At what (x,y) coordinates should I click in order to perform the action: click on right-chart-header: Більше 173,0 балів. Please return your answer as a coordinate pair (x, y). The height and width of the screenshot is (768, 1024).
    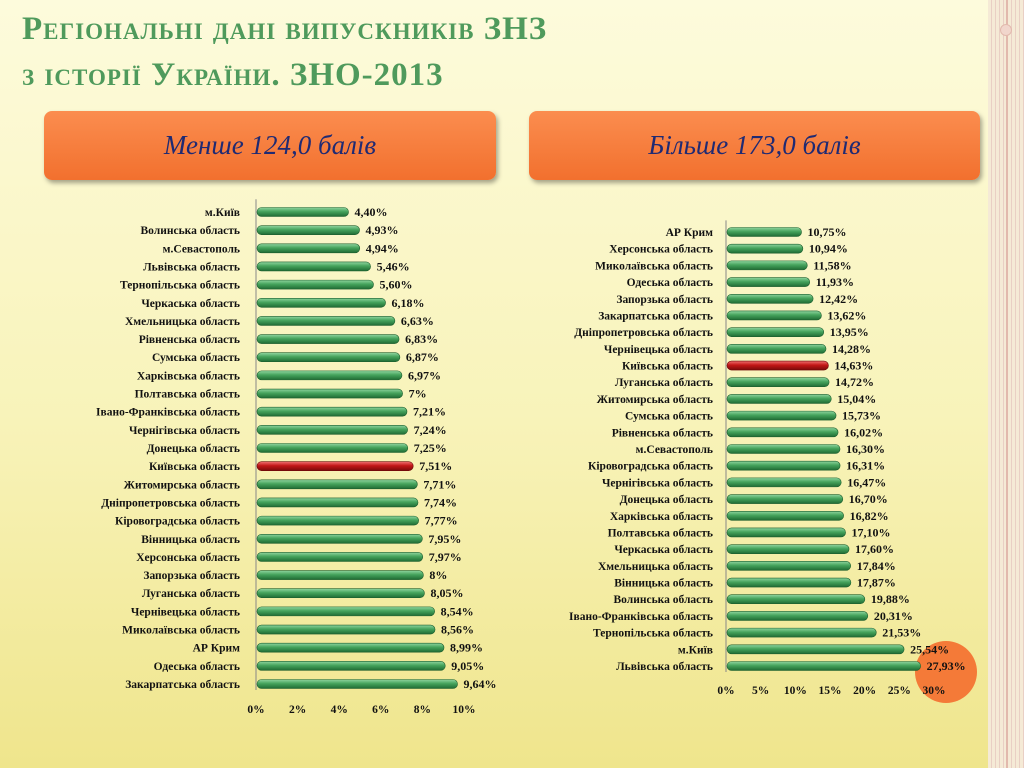
    Looking at the image, I should click on (754, 145).